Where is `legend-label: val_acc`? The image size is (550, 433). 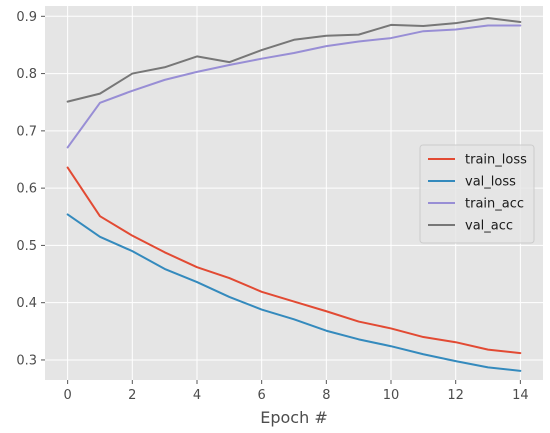
legend-label: val_acc is located at coordinates (489, 226).